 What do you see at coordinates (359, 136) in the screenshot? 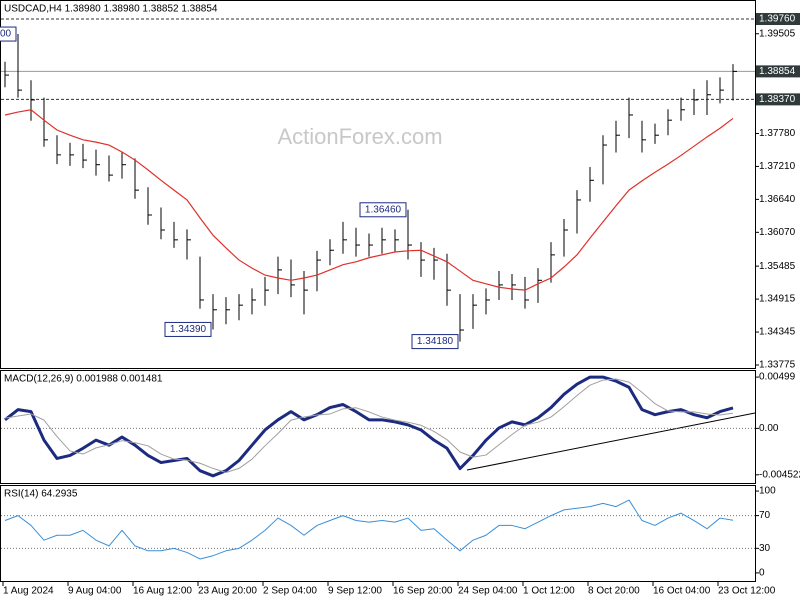
I see `watermark: ActionForex.com` at bounding box center [359, 136].